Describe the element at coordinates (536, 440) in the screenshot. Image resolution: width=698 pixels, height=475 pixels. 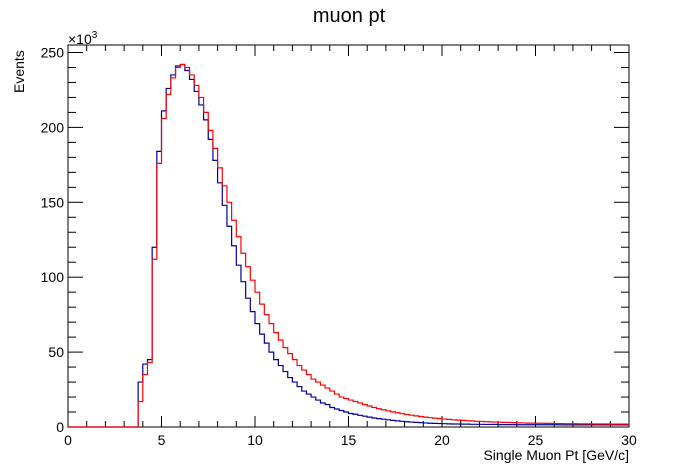
I see `x-tick-label: 25` at that location.